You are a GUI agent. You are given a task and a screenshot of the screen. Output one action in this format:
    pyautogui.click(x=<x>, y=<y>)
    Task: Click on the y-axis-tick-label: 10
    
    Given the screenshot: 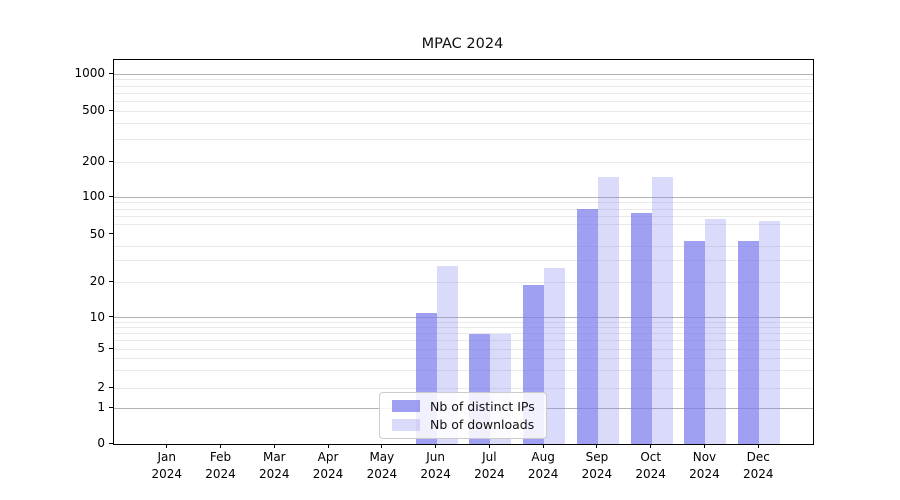 What is the action you would take?
    pyautogui.click(x=97, y=316)
    